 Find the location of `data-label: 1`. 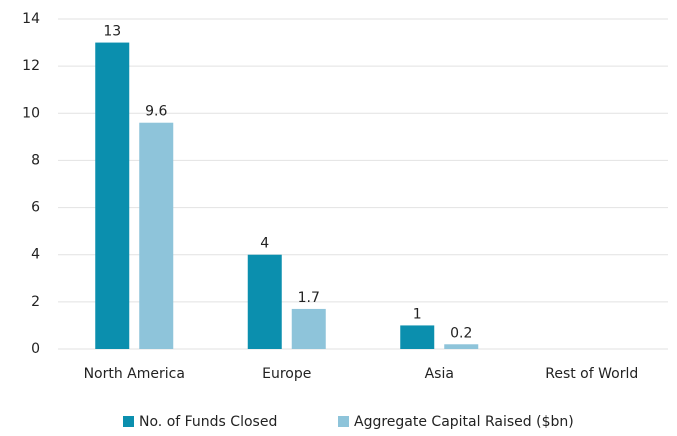

data-label: 1 is located at coordinates (417, 314).